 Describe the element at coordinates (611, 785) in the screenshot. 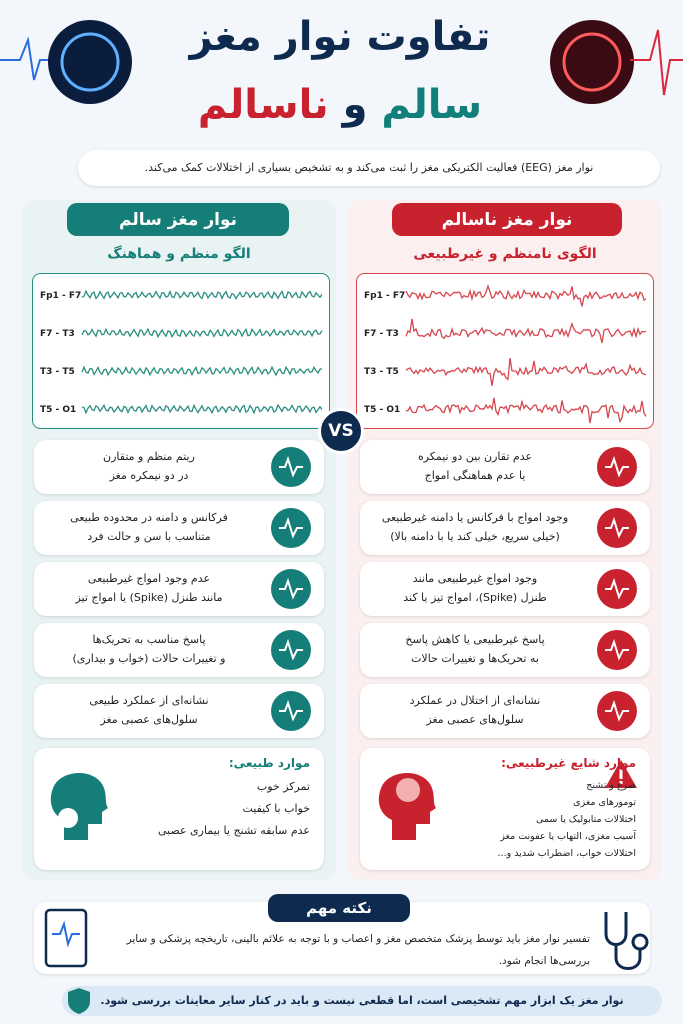

I see `case-item: صرع و تشنج` at that location.